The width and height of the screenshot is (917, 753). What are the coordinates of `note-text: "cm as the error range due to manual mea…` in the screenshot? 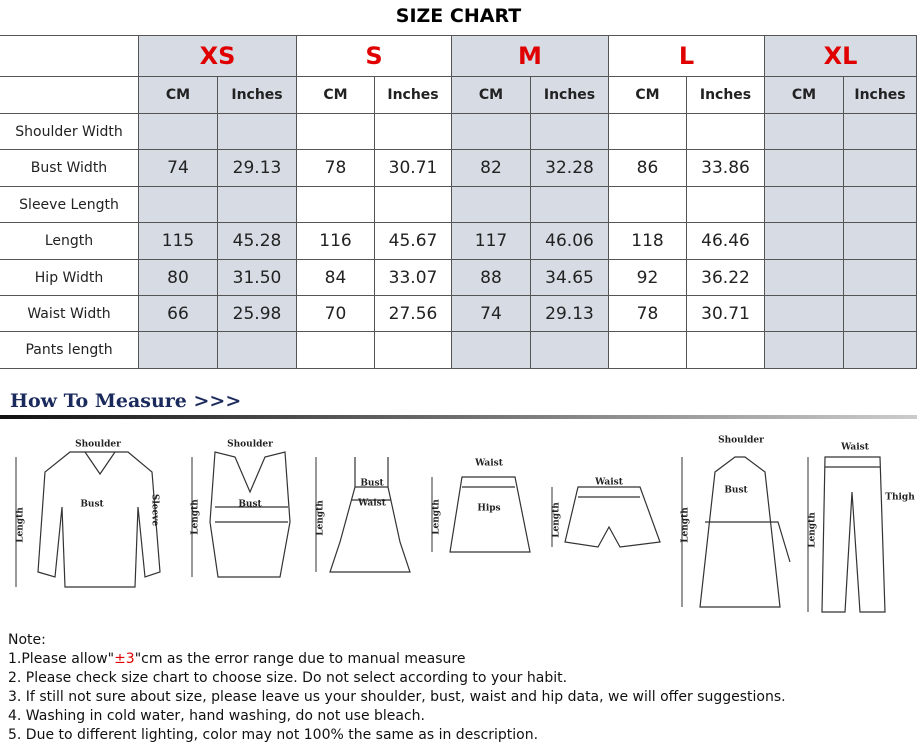 It's located at (300, 659).